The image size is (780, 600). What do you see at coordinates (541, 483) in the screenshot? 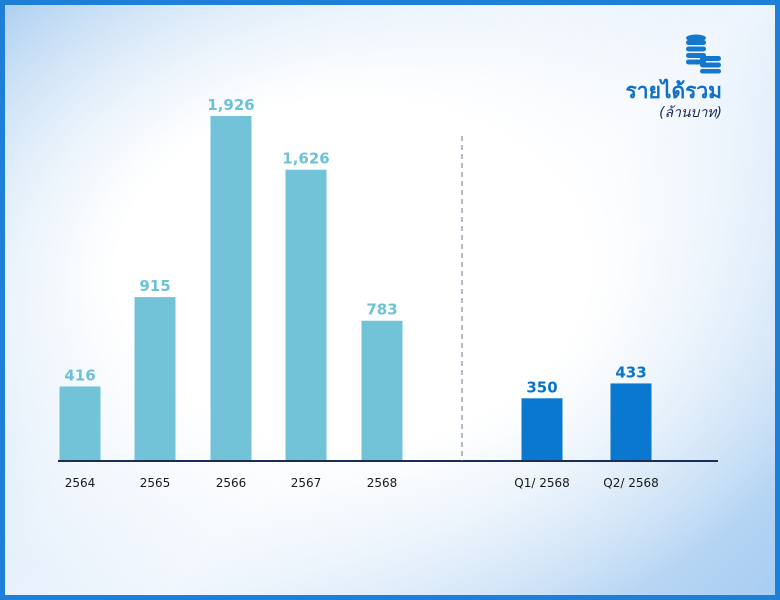
I see `x-tick-label: Q1/ 2568` at bounding box center [541, 483].